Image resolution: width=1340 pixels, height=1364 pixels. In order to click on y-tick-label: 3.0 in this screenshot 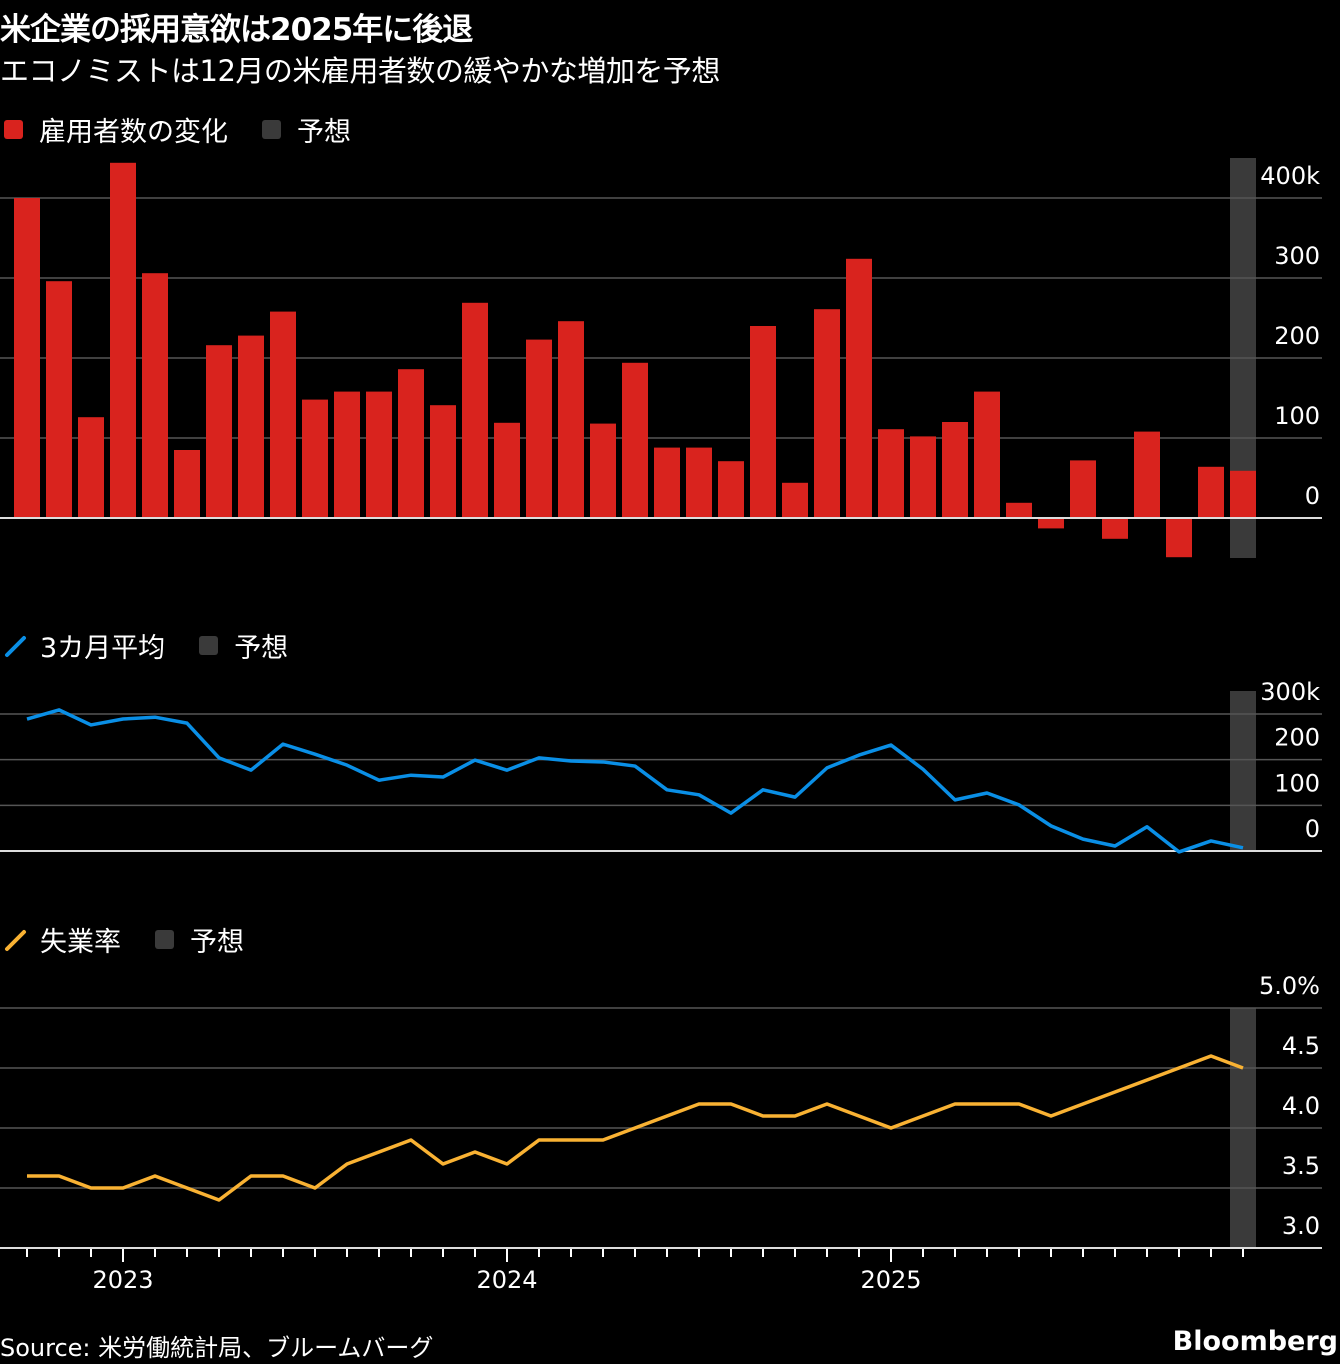, I will do `click(1301, 1226)`.